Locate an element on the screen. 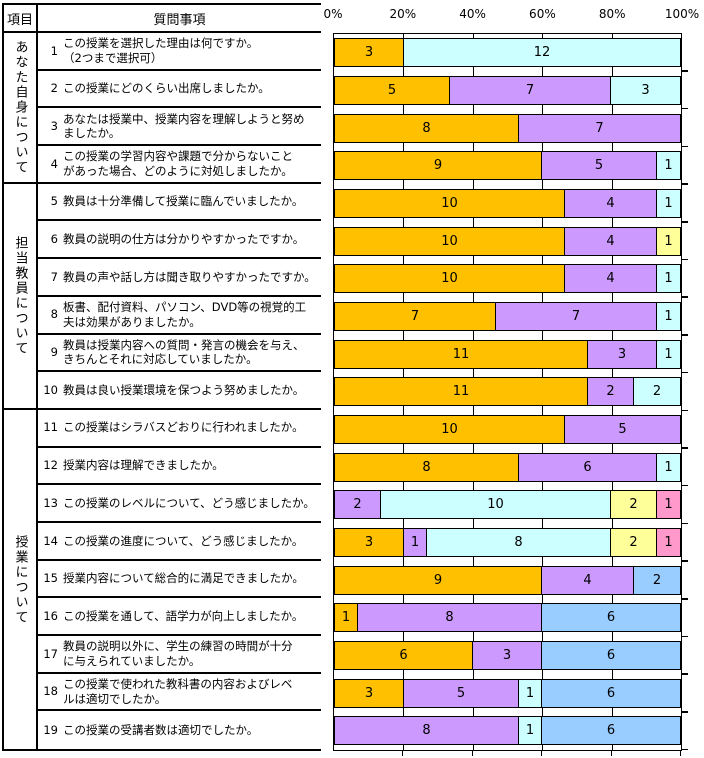  question-row: 1 この授業を選択した理由は何ですか。 （2つまで選択可） is located at coordinates (179, 52).